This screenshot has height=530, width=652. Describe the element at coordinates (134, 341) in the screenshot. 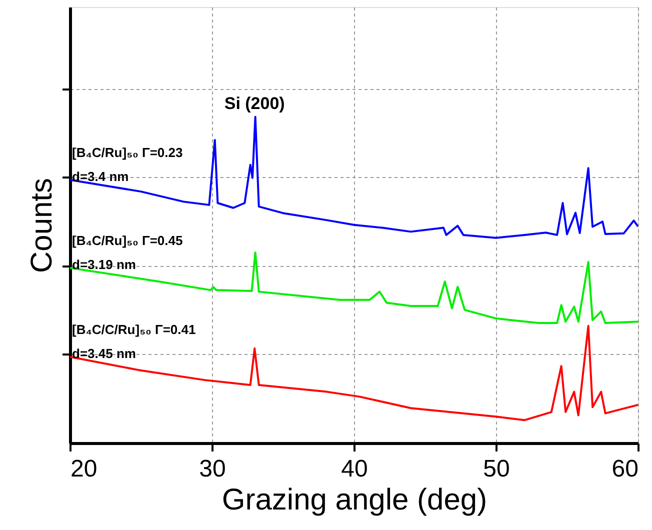

I see `series-label: [B₄C/C/Ru]₅₀ Γ=0.41 d=3.45 nm` at that location.